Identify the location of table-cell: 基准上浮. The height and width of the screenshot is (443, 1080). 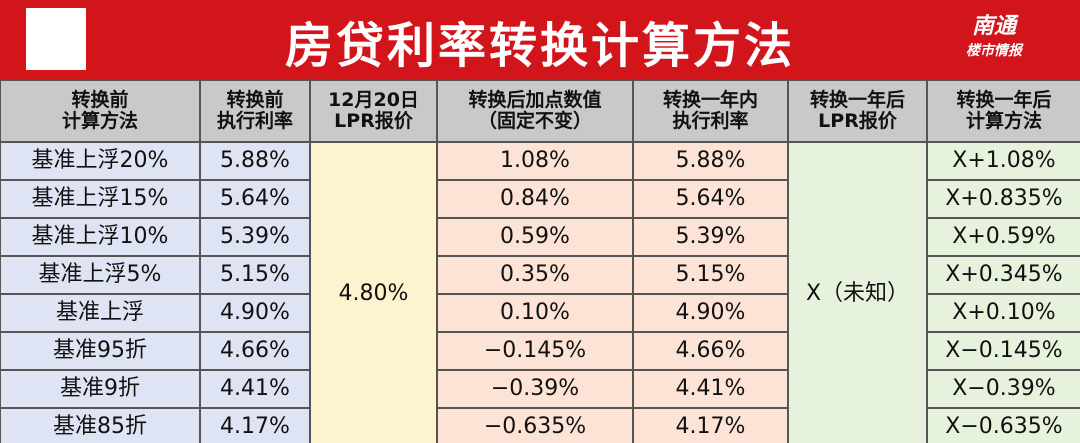
(100, 313).